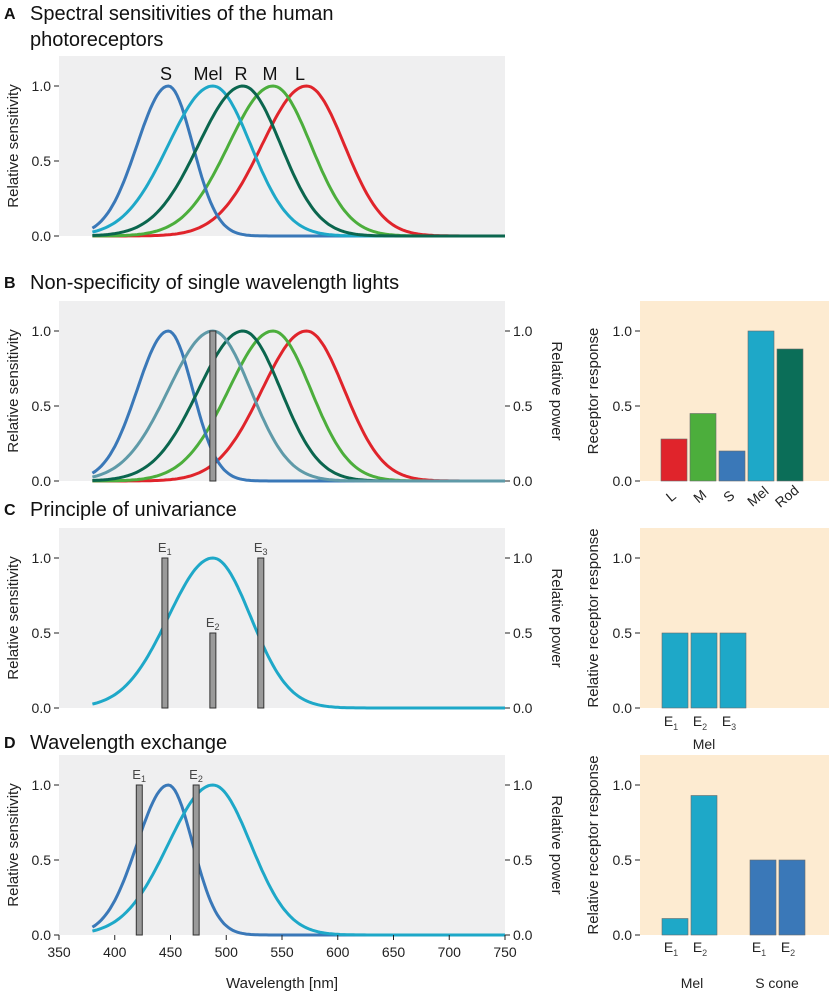 This screenshot has height=994, width=829. What do you see at coordinates (523, 558) in the screenshot?
I see `panel-c-y2-ticklabel: 1.0` at bounding box center [523, 558].